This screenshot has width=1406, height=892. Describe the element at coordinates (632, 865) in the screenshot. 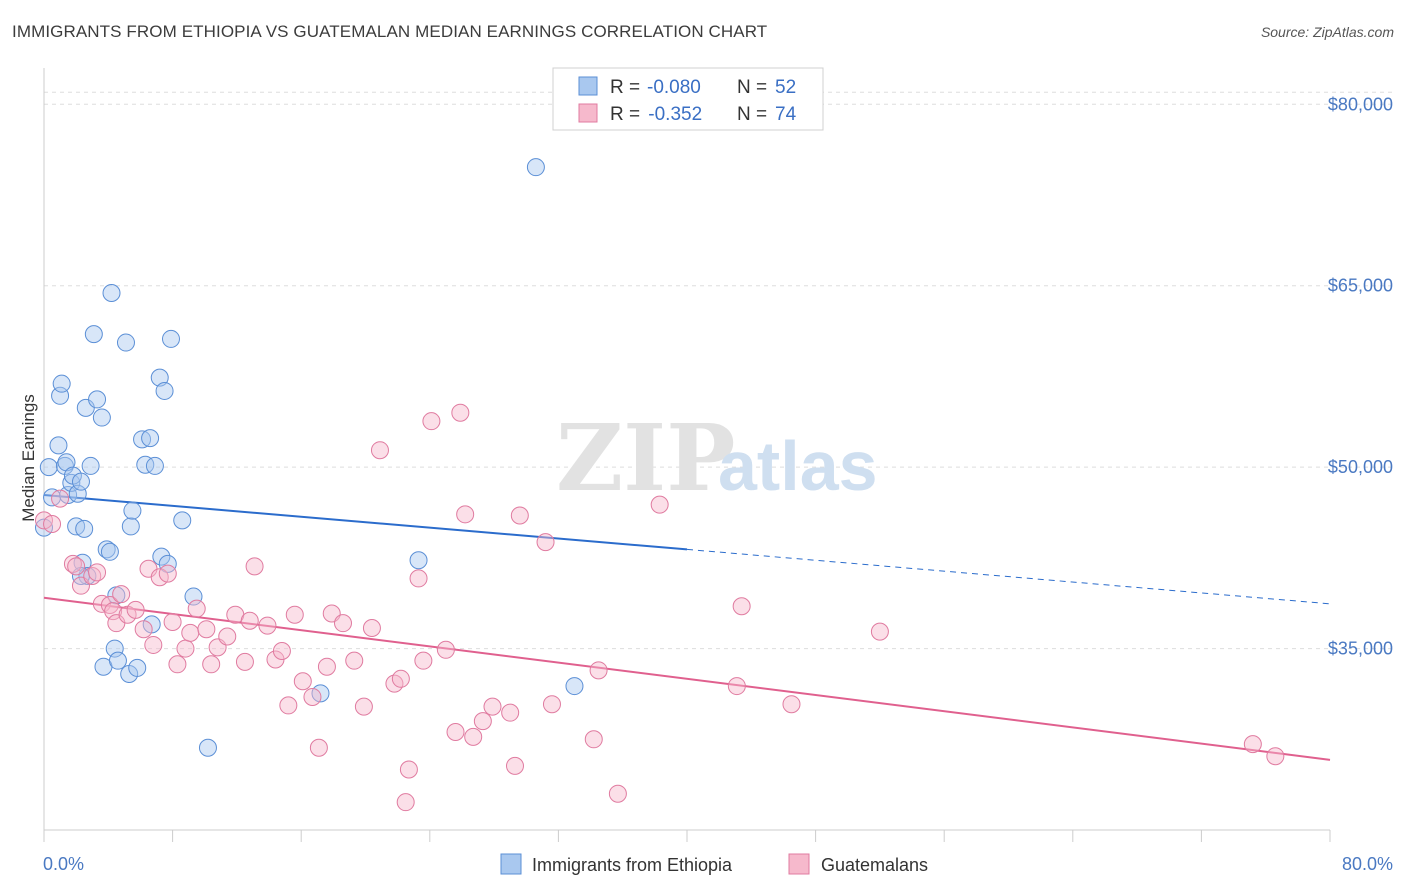

I see `legend-bottom-ethiopia-label: Immigrants from Ethiopia` at that location.